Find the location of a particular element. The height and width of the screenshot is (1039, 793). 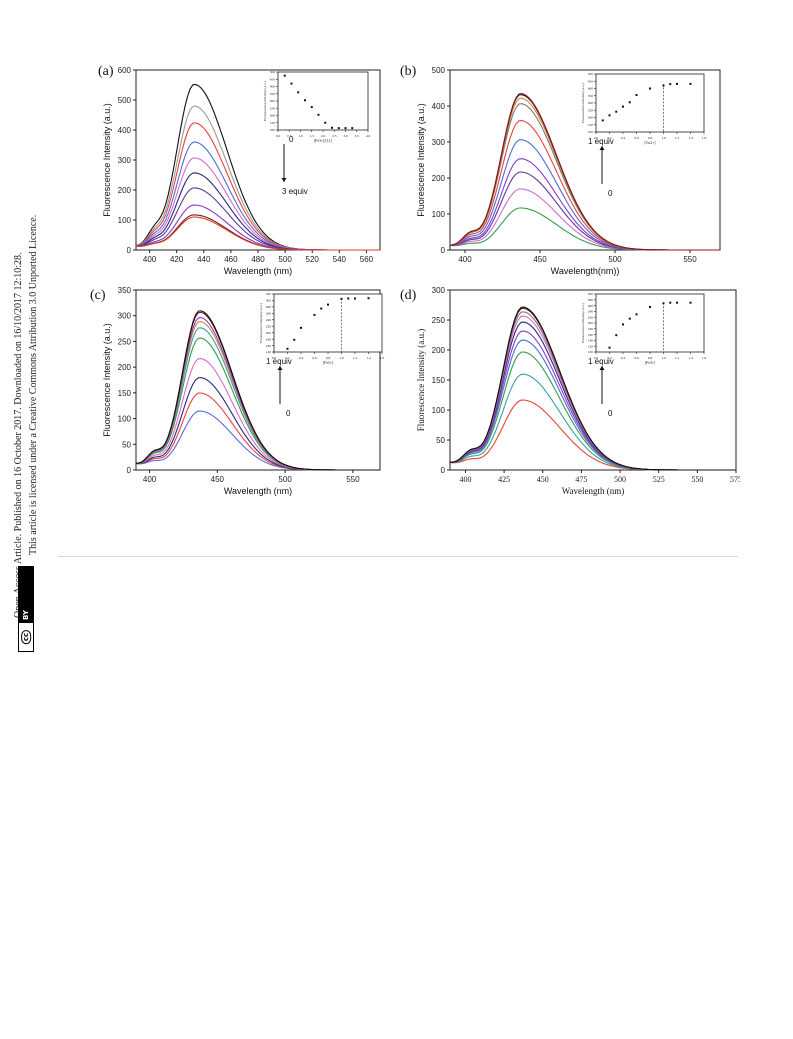

arrow-label-bottom: 0 is located at coordinates (610, 413).